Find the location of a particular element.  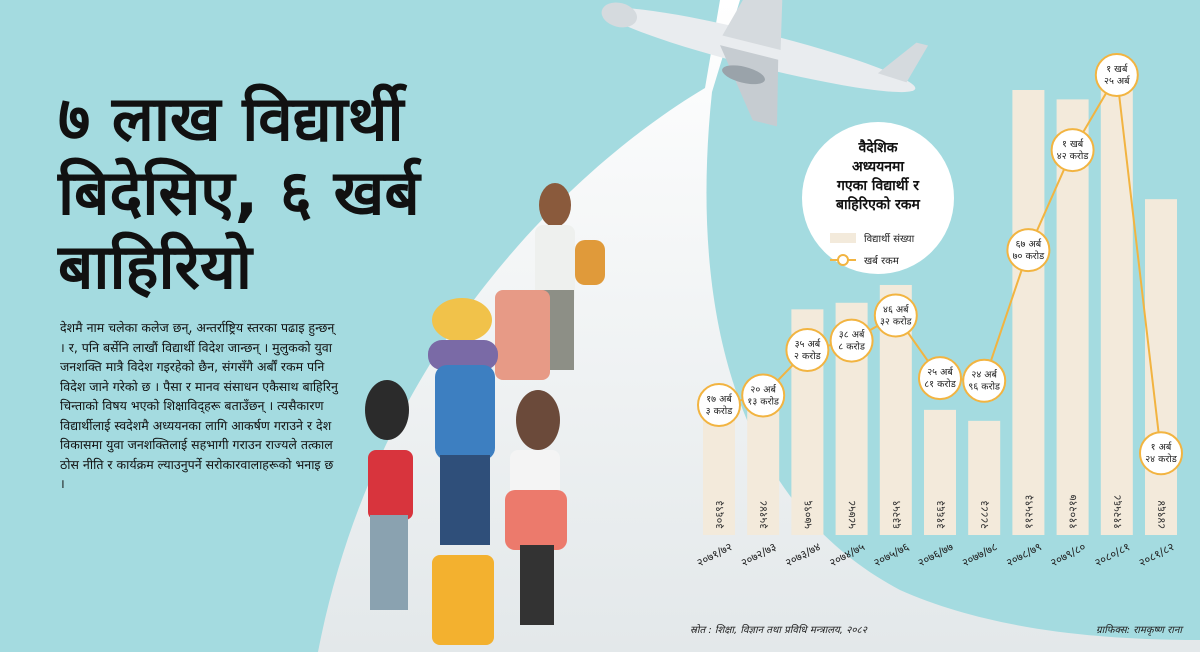

money-label: ३८ अर्ब ८ करोड is located at coordinates (852, 341).